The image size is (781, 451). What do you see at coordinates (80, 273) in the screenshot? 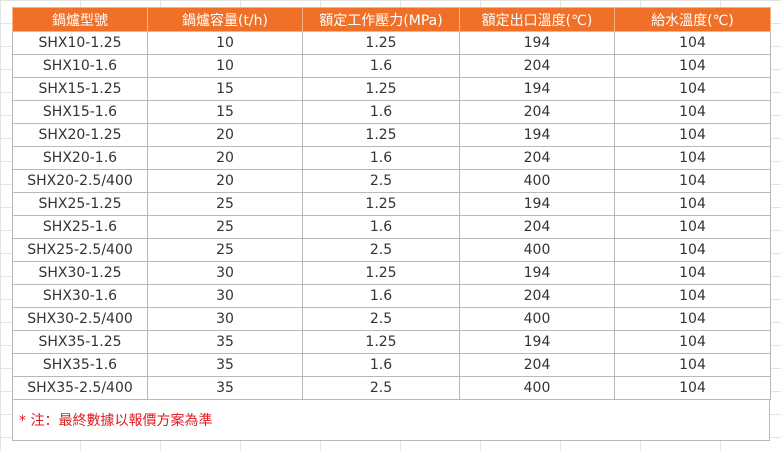
I see `cell-model: SHX30-1.25` at bounding box center [80, 273].